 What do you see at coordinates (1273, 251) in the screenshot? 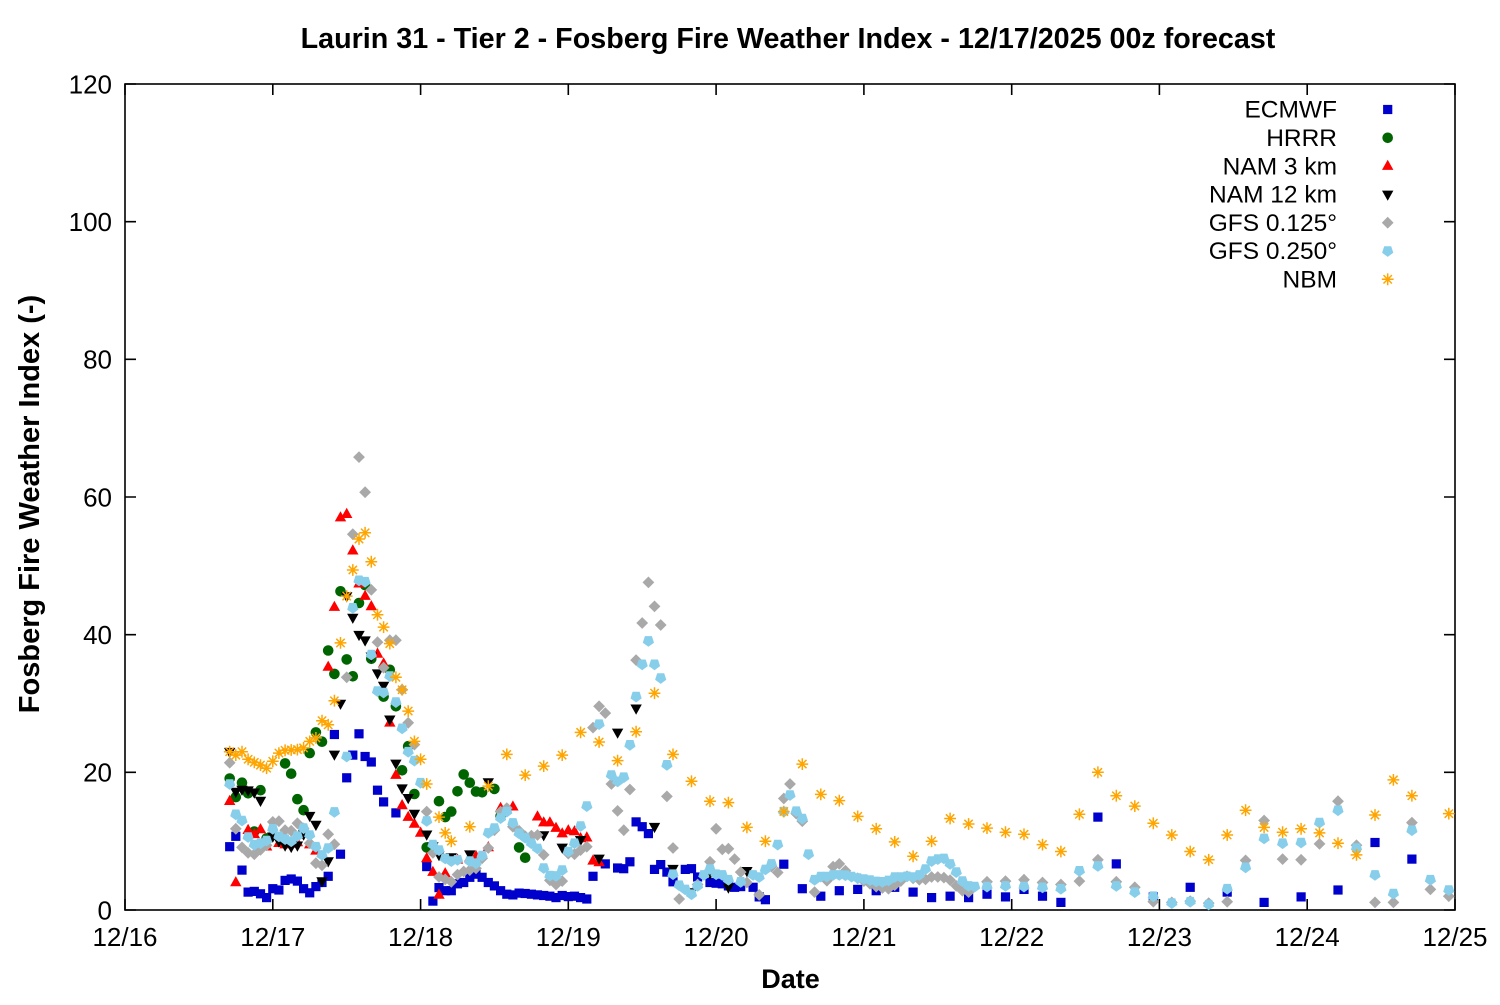
I see `svg-text: GFS 0.250°` at bounding box center [1273, 251].